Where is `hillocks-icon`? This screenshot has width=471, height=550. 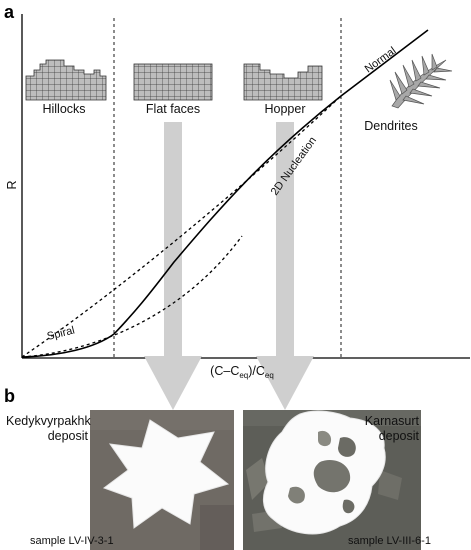 hillocks-icon is located at coordinates (66, 80).